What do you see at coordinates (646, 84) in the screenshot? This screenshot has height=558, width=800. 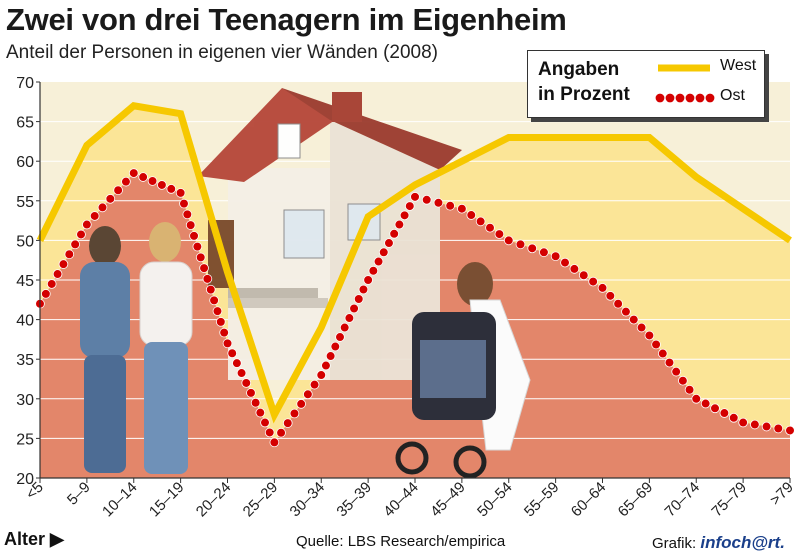 I see `legend: Angaben in Prozent West Ost` at bounding box center [646, 84].